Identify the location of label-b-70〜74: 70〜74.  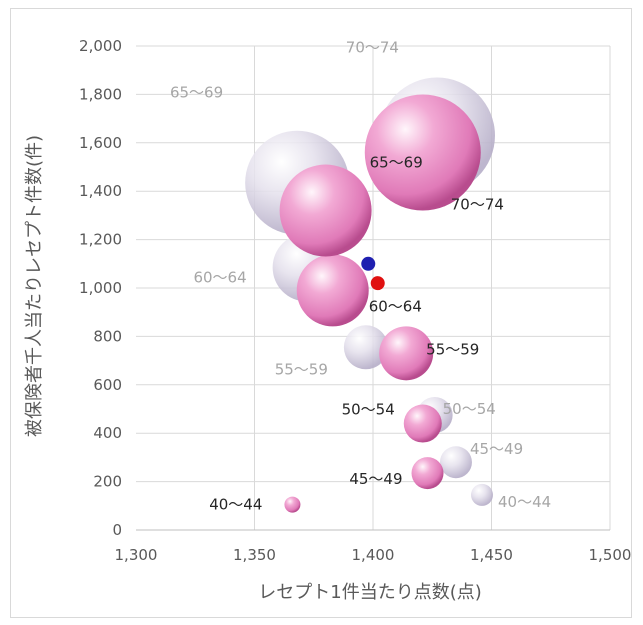
(372, 48).